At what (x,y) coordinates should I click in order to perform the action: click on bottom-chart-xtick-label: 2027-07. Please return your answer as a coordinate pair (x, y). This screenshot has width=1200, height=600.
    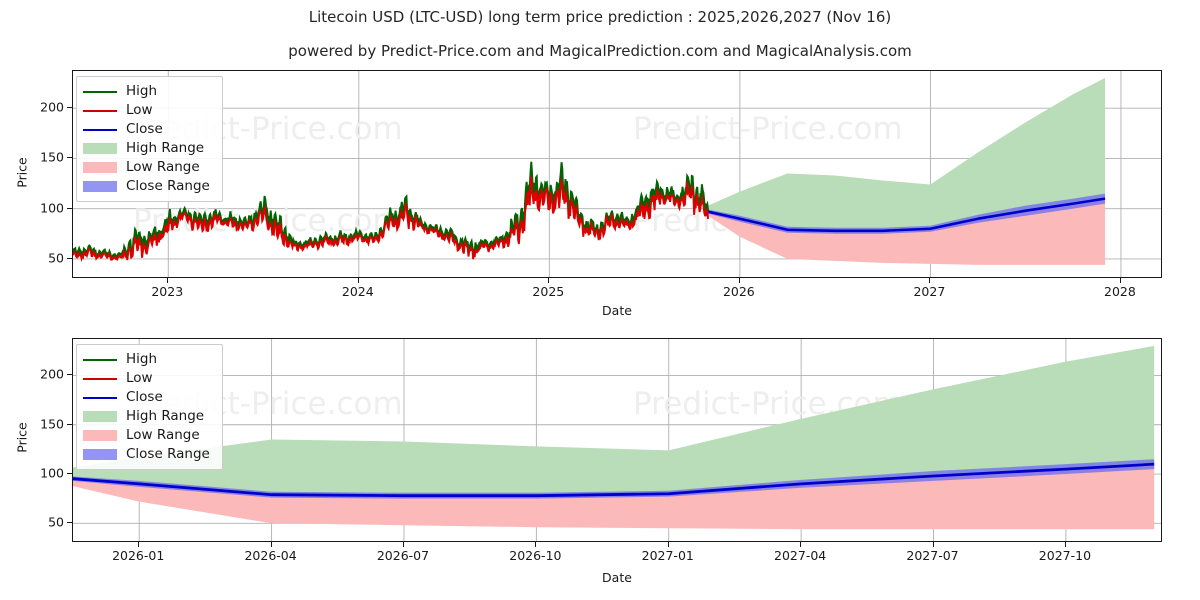
    Looking at the image, I should click on (932, 555).